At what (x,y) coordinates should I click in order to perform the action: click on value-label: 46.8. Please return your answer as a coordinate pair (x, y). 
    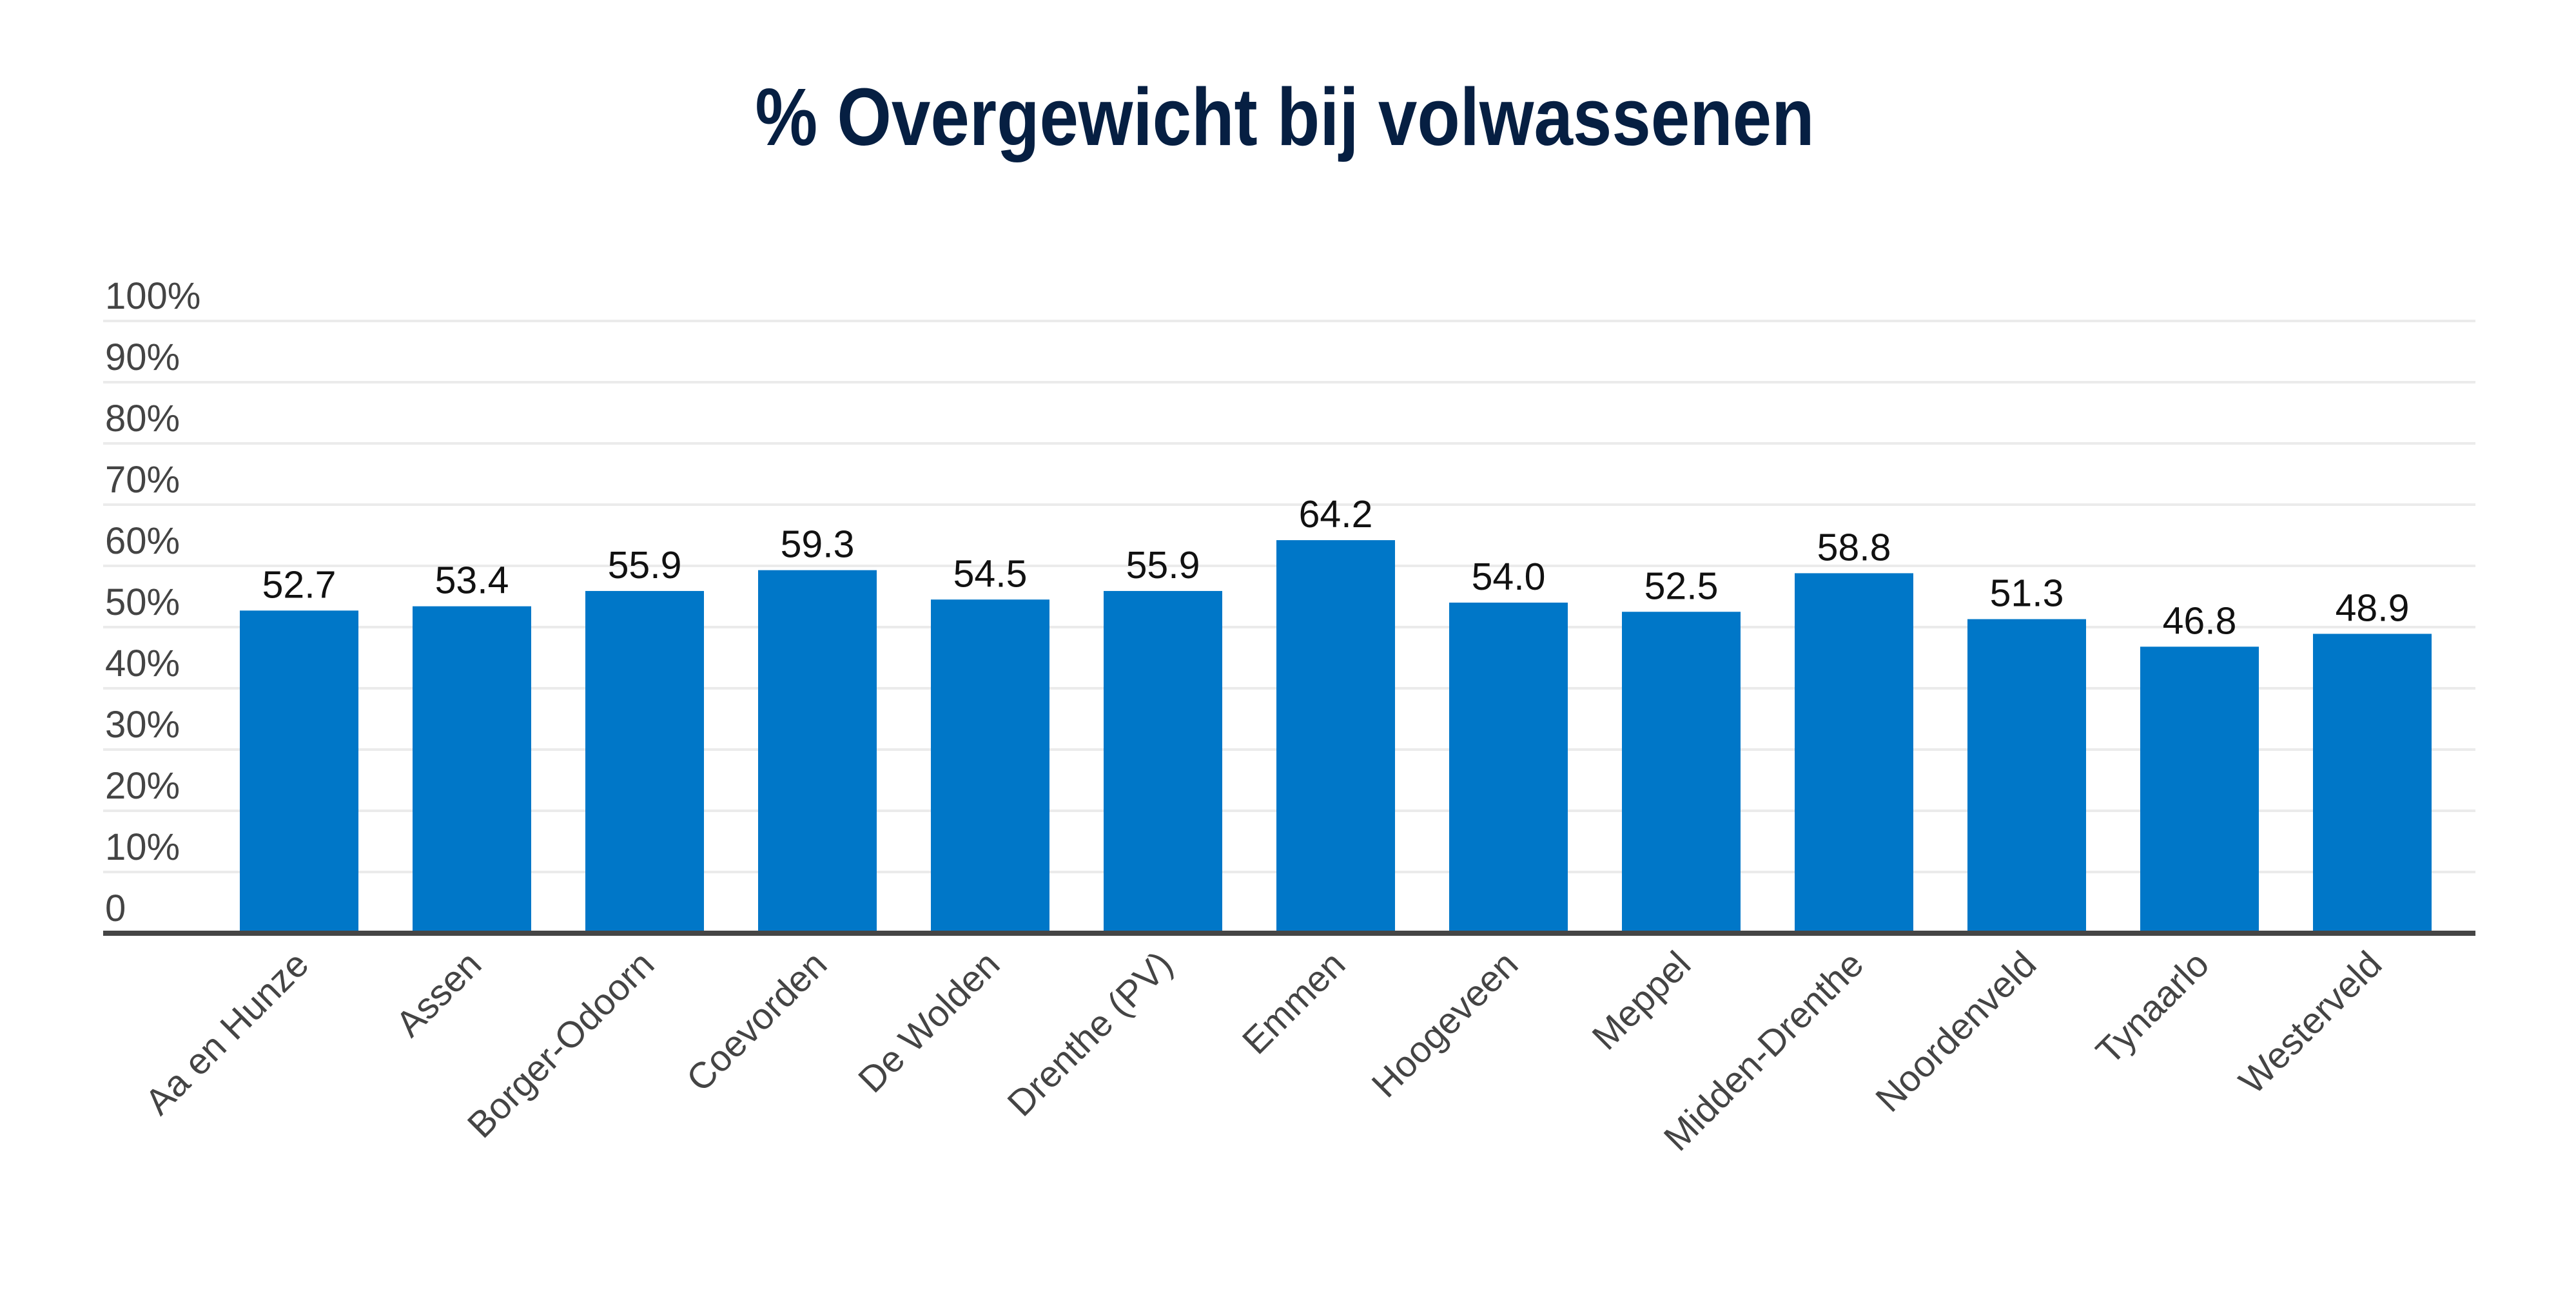
    Looking at the image, I should click on (2200, 620).